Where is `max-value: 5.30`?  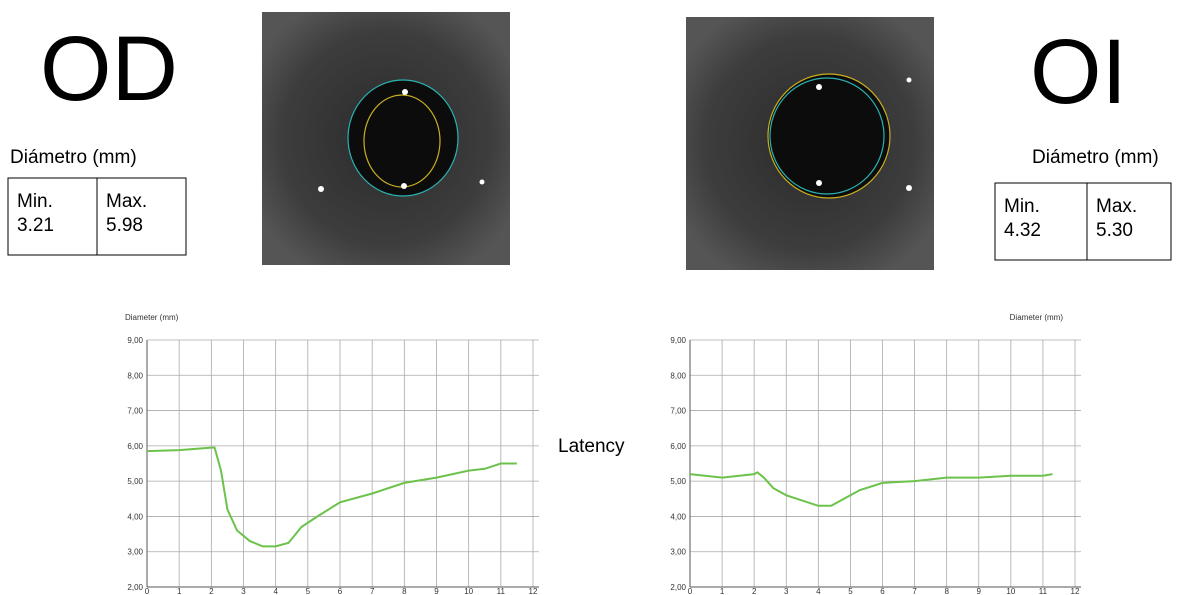 max-value: 5.30 is located at coordinates (1114, 230).